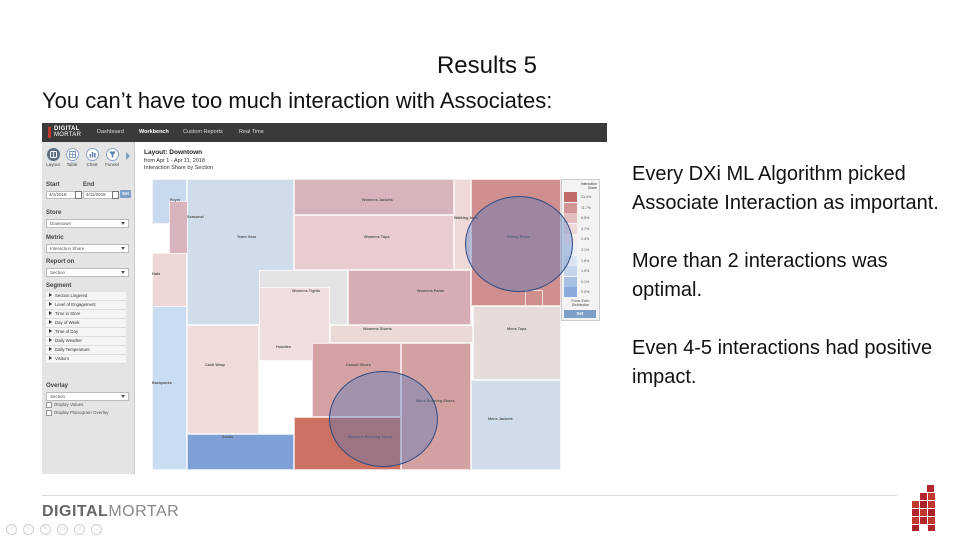 The width and height of the screenshot is (960, 540). I want to click on metric-select-value: Interaction Share, so click(67, 248).